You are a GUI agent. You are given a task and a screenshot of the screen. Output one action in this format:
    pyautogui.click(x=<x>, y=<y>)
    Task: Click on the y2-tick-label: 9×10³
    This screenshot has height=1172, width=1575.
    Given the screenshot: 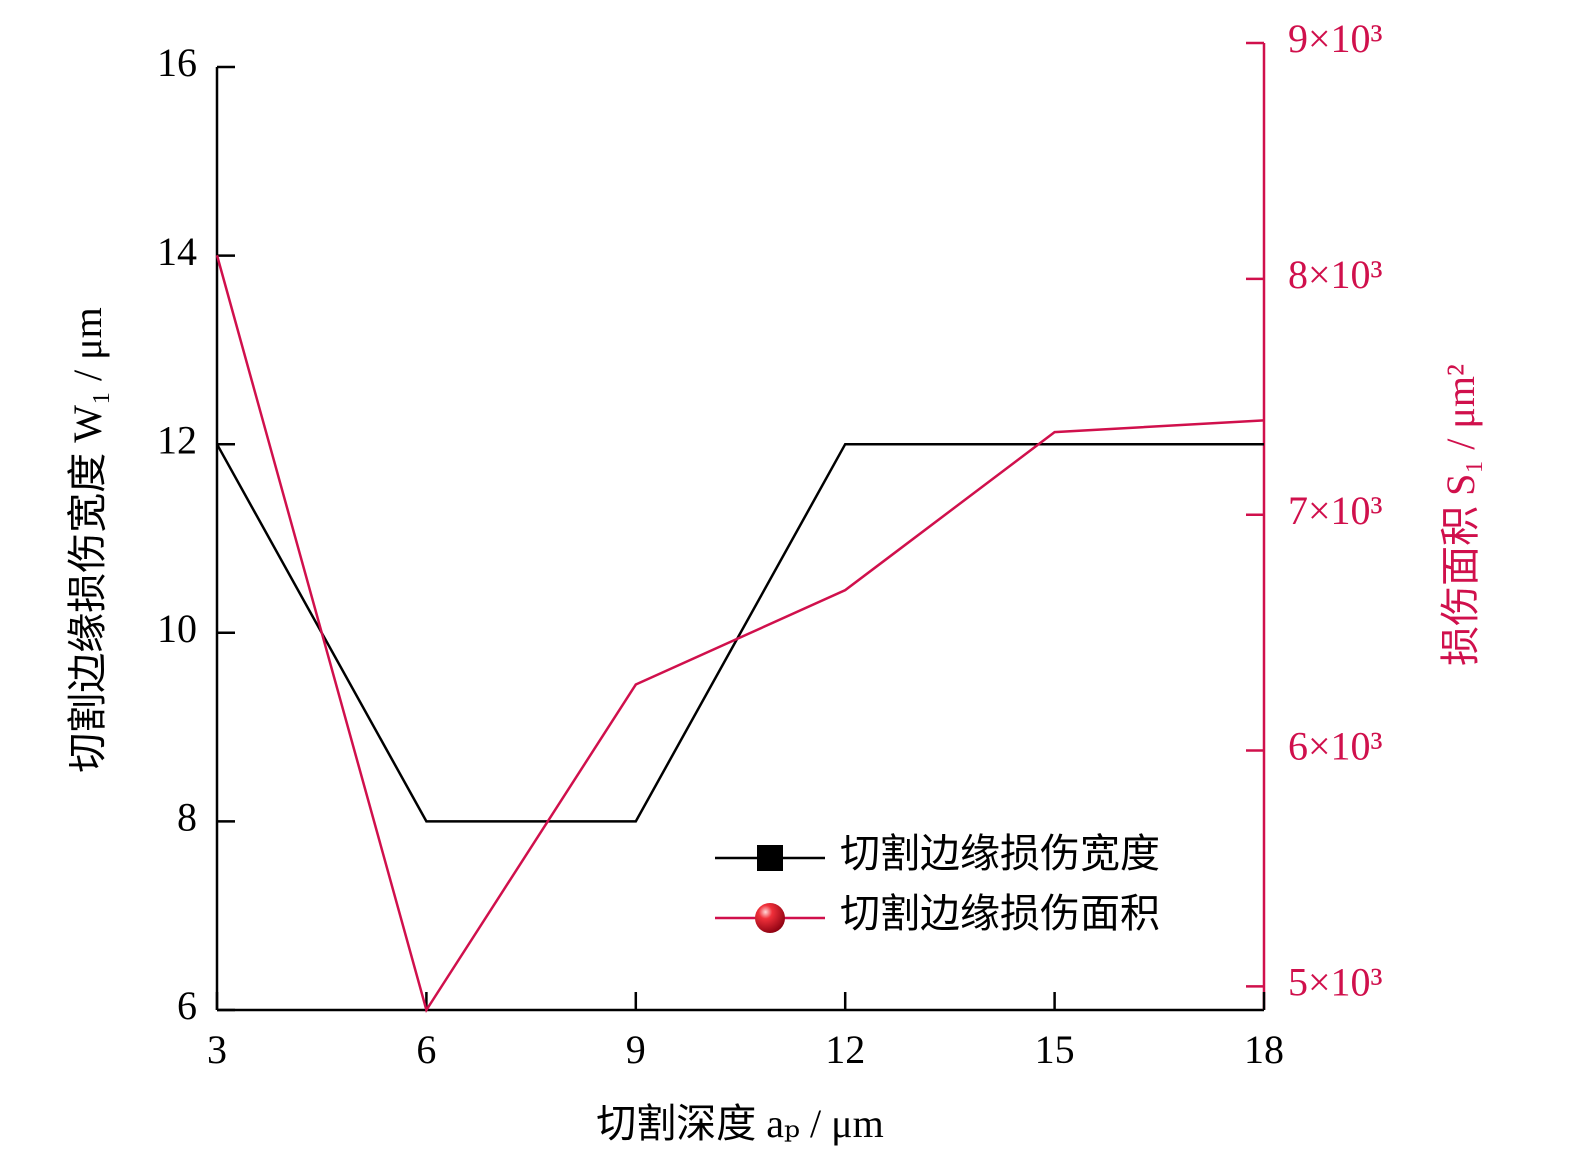 What is the action you would take?
    pyautogui.click(x=1335, y=38)
    